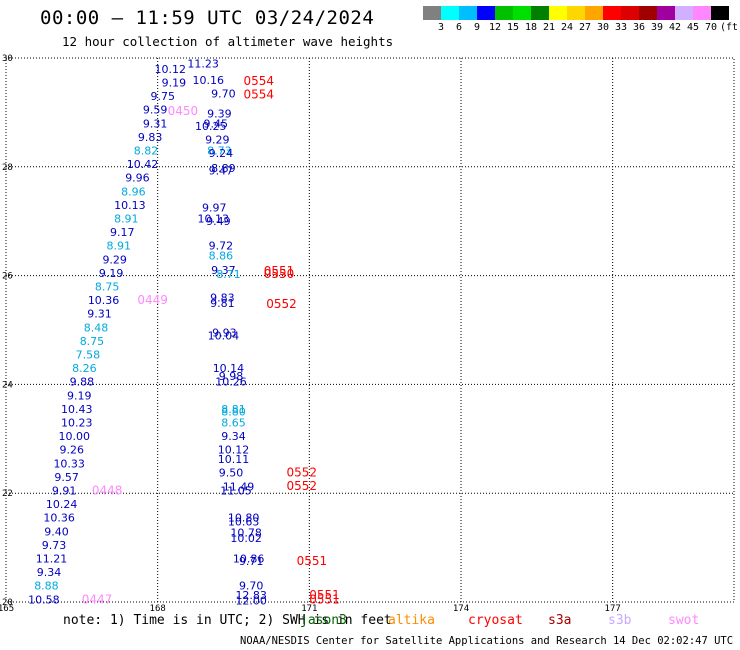 The image size is (740, 650). Describe the element at coordinates (323, 620) in the screenshot. I see `satellite-jason3: jason3` at that location.